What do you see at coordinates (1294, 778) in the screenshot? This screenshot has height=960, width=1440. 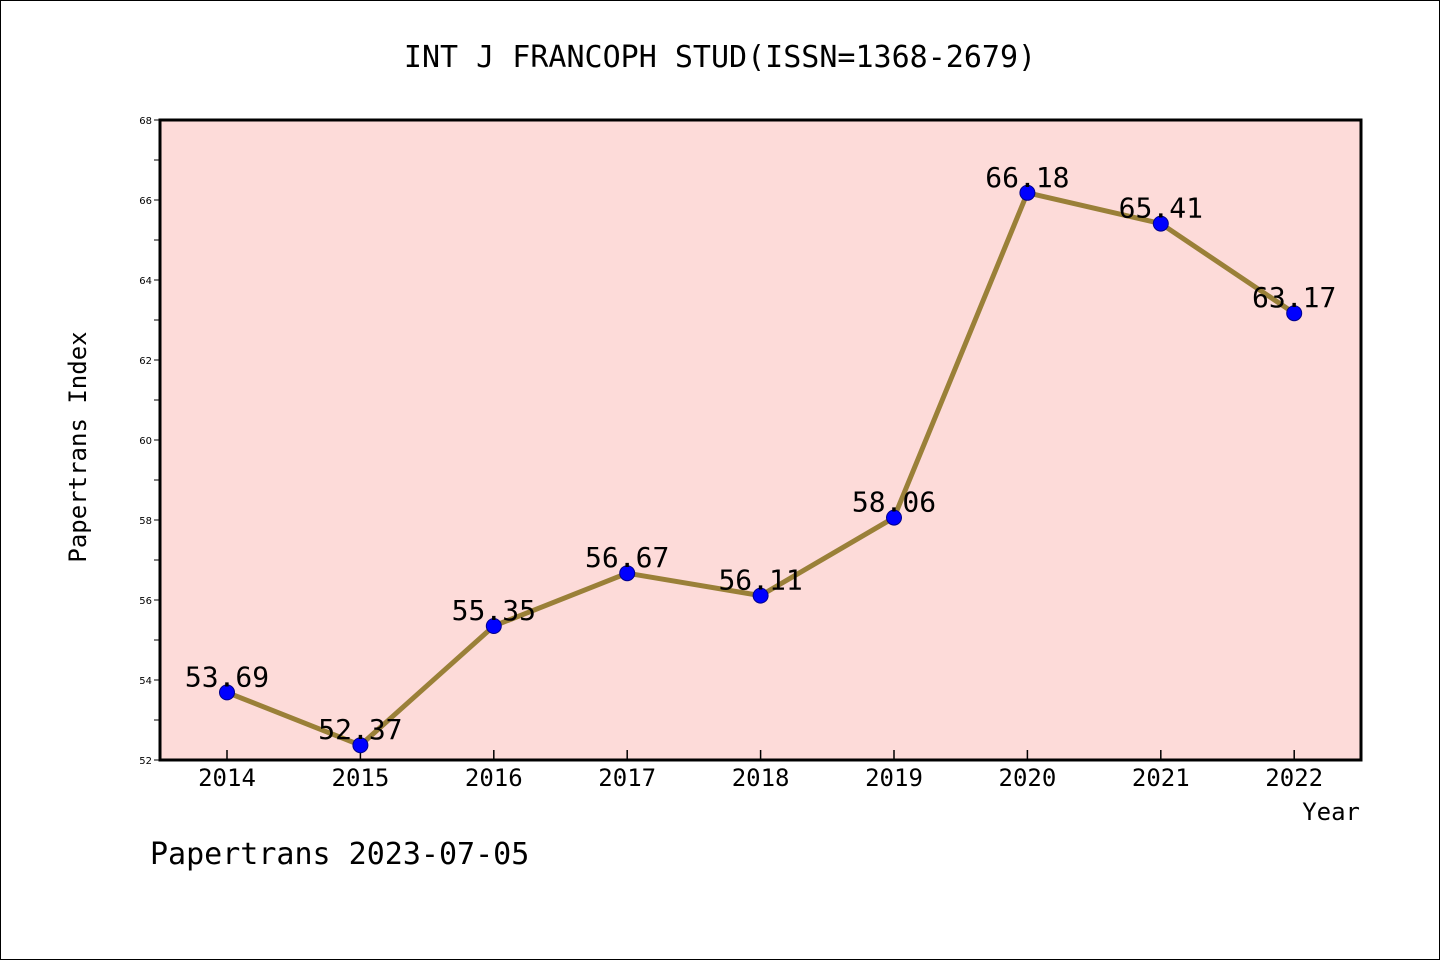 I see `x-tick-label: 2022` at bounding box center [1294, 778].